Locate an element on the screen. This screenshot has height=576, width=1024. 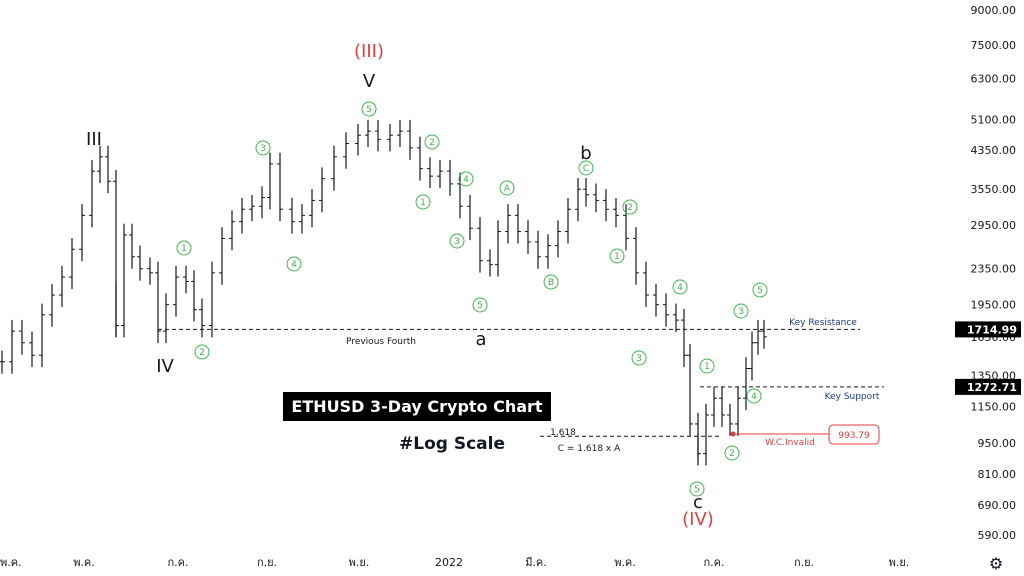
circled-wave-label: B is located at coordinates (551, 283).